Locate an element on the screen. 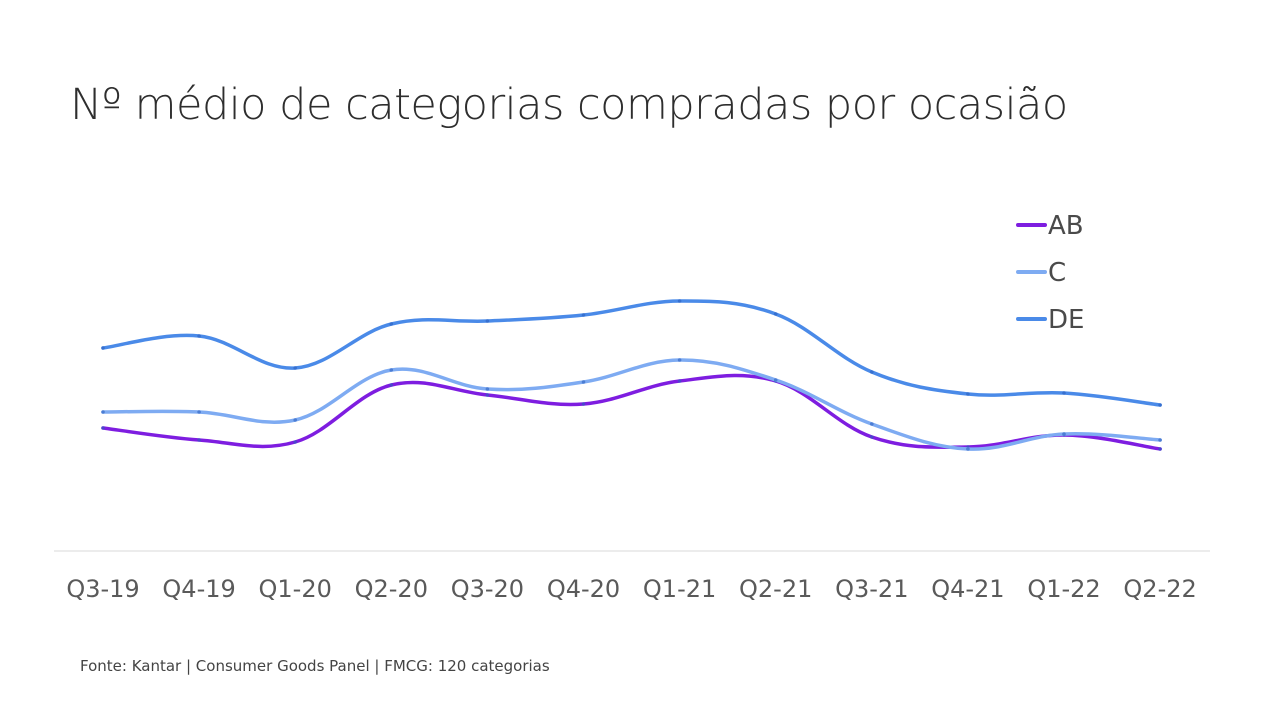  x-tick-label: Q2-22 is located at coordinates (1159, 589).